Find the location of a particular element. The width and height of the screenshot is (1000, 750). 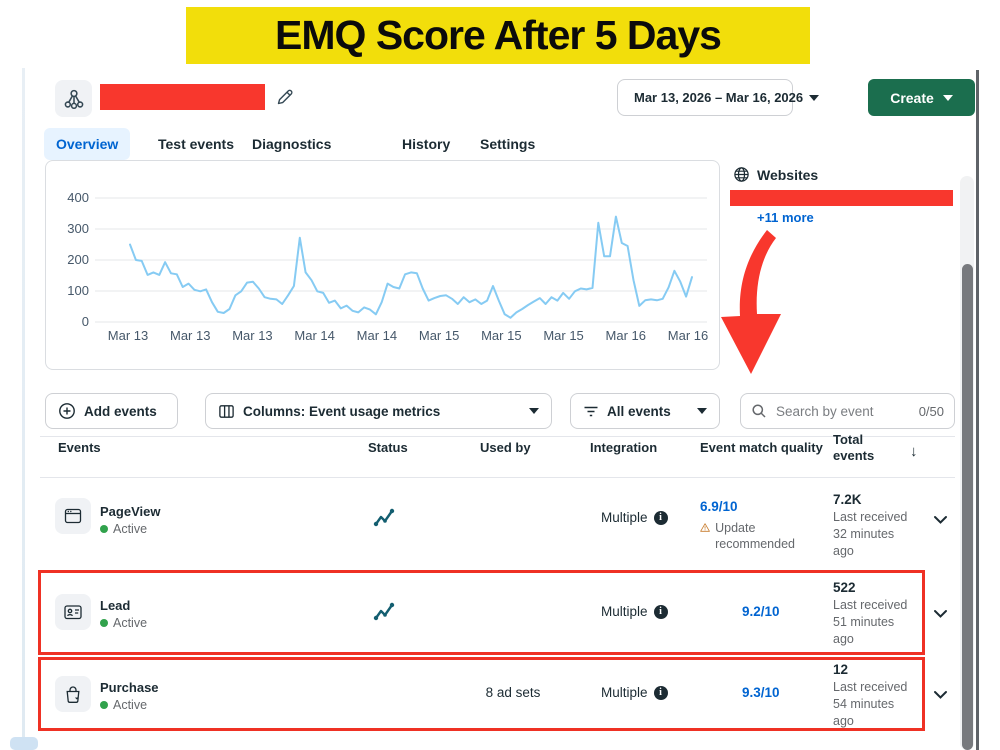

search-icon is located at coordinates (759, 411).